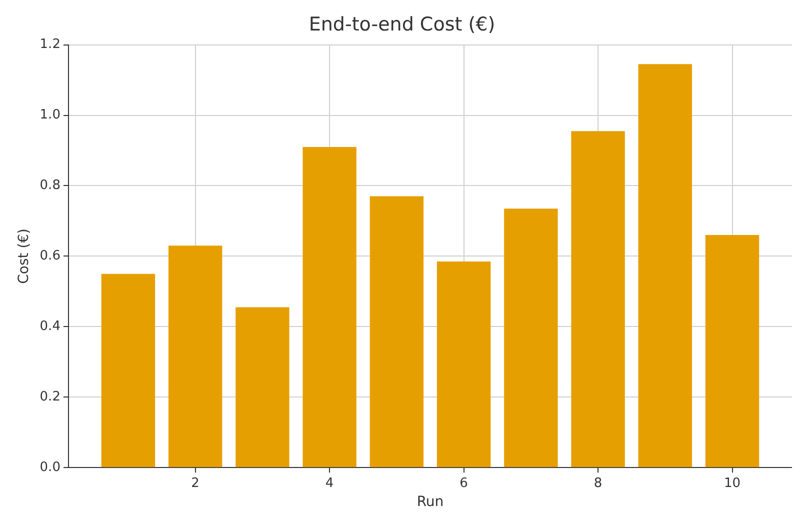 The height and width of the screenshot is (519, 800). I want to click on x-tick-label: 10, so click(732, 483).